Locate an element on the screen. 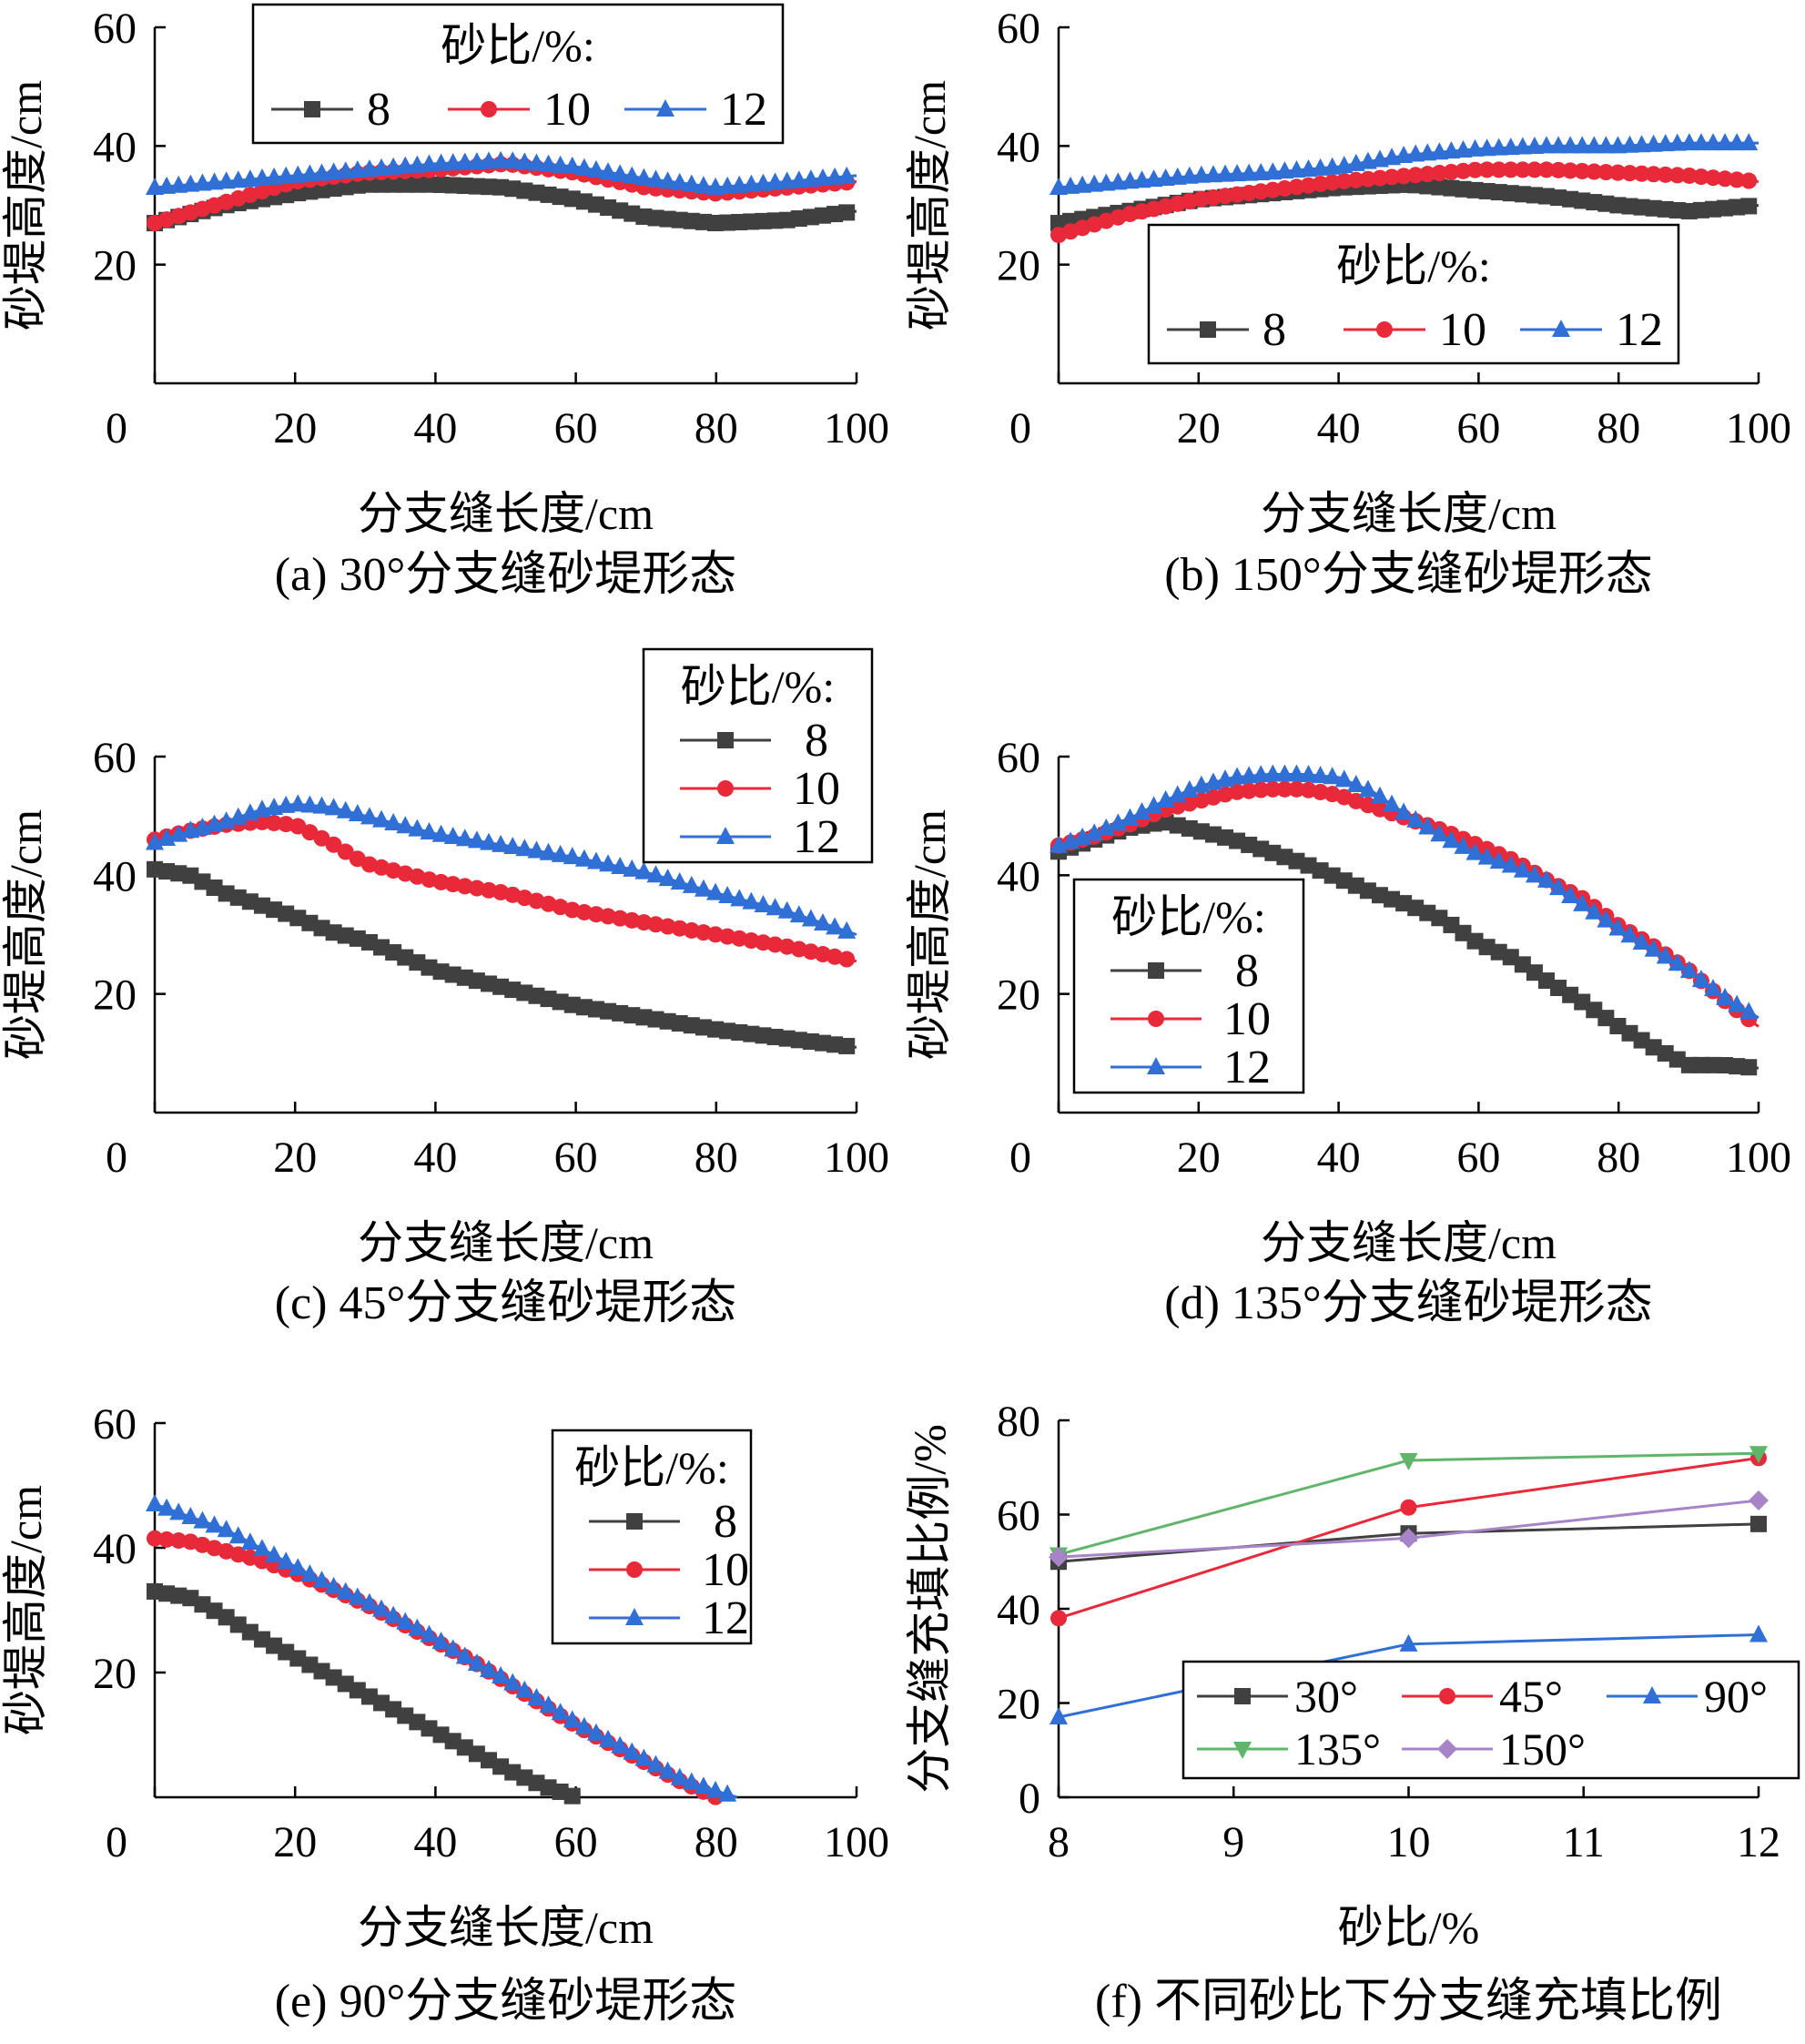 This screenshot has width=1805, height=2044. y-tick-label: 40 is located at coordinates (115, 876).